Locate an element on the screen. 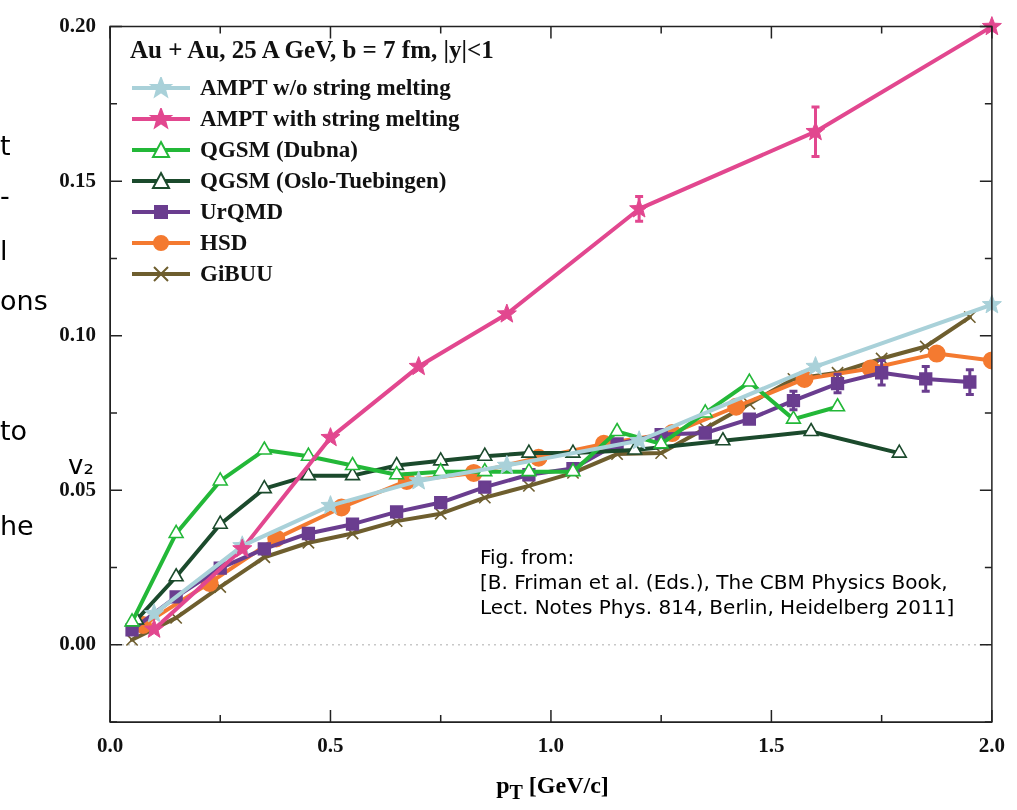 This screenshot has width=1017, height=810. text: to is located at coordinates (14, 430).